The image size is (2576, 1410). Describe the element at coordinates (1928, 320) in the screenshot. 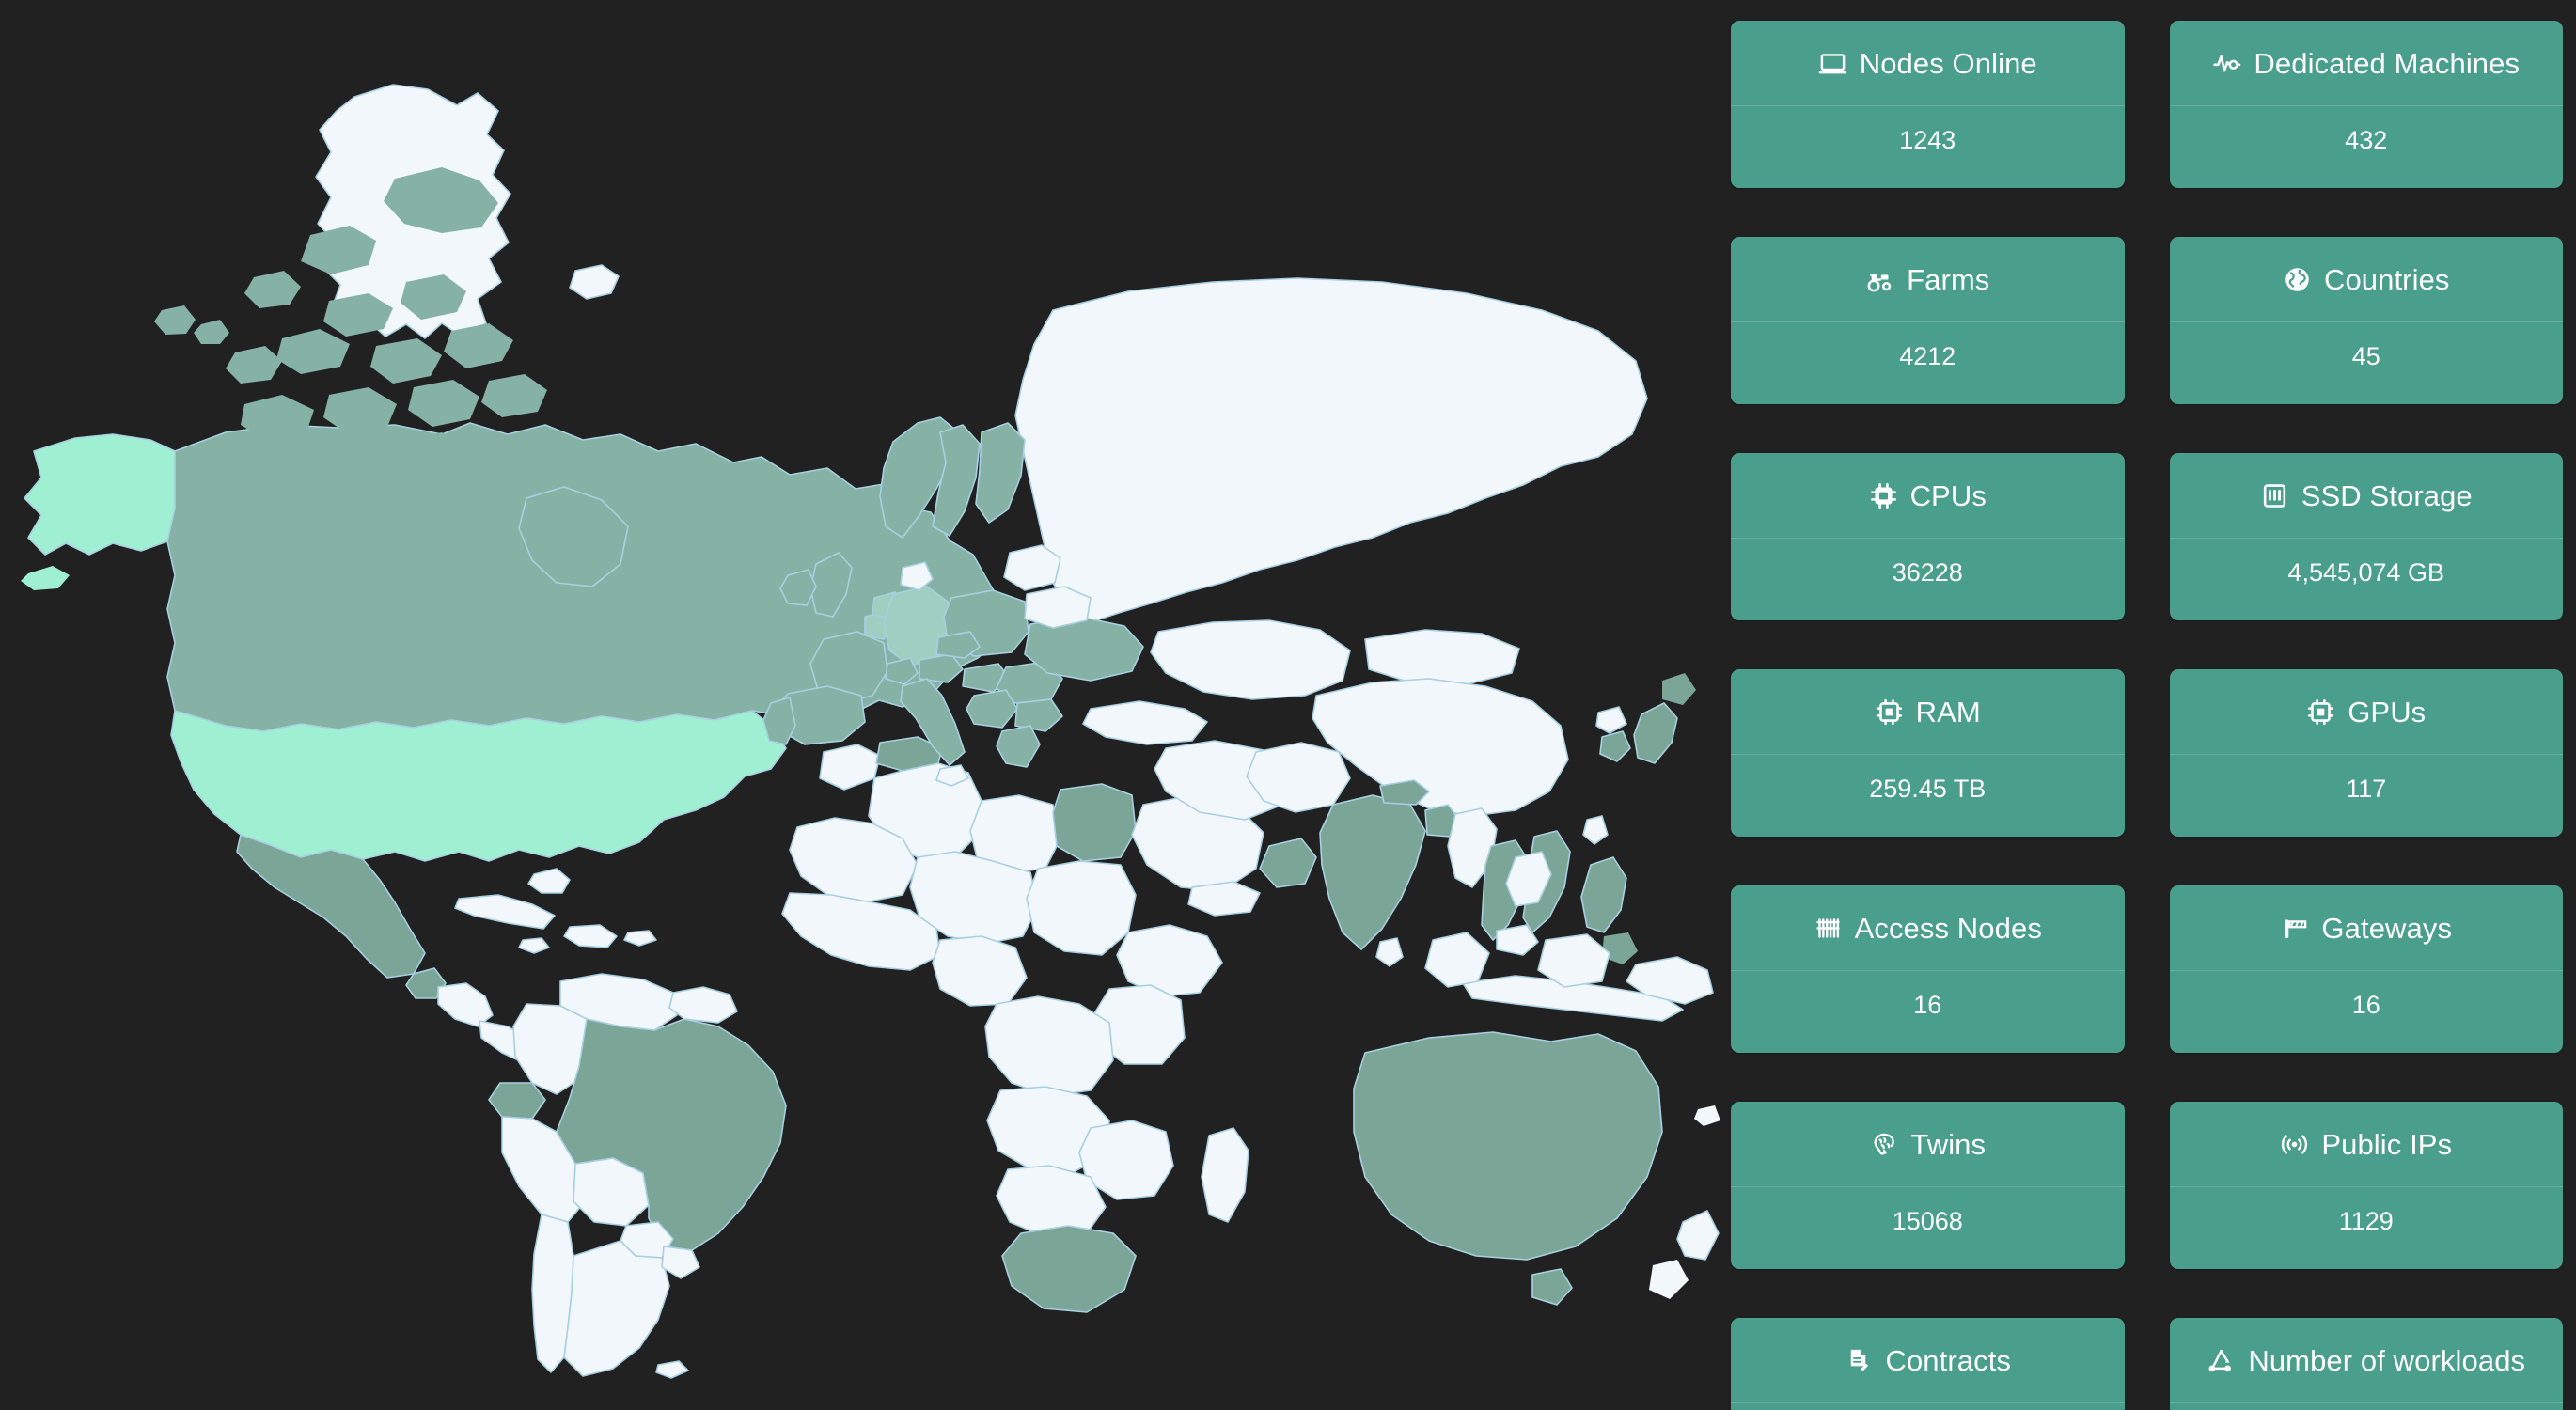

I see `stat-card-farms: Farms 4212` at that location.